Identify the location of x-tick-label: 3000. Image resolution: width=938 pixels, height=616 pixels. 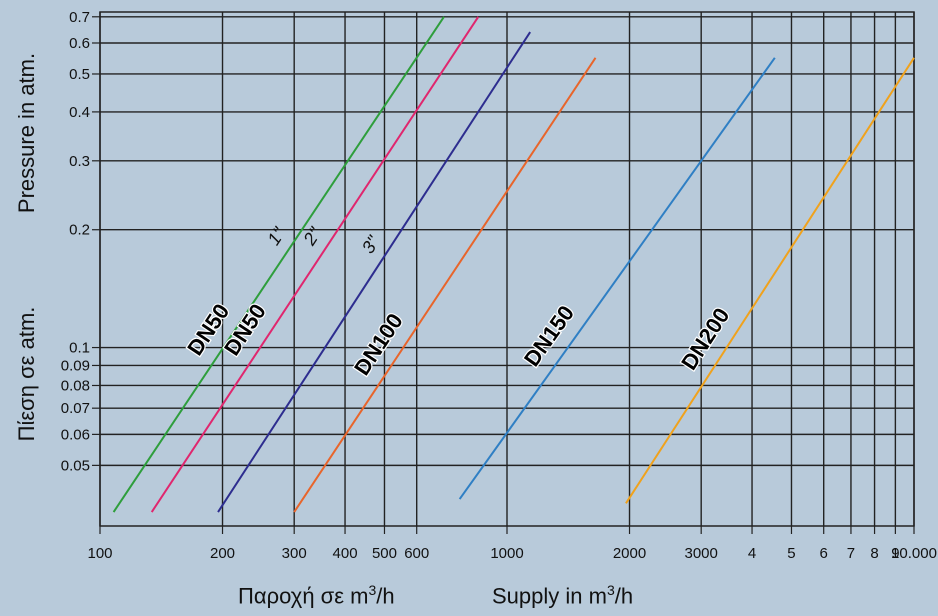
(701, 553).